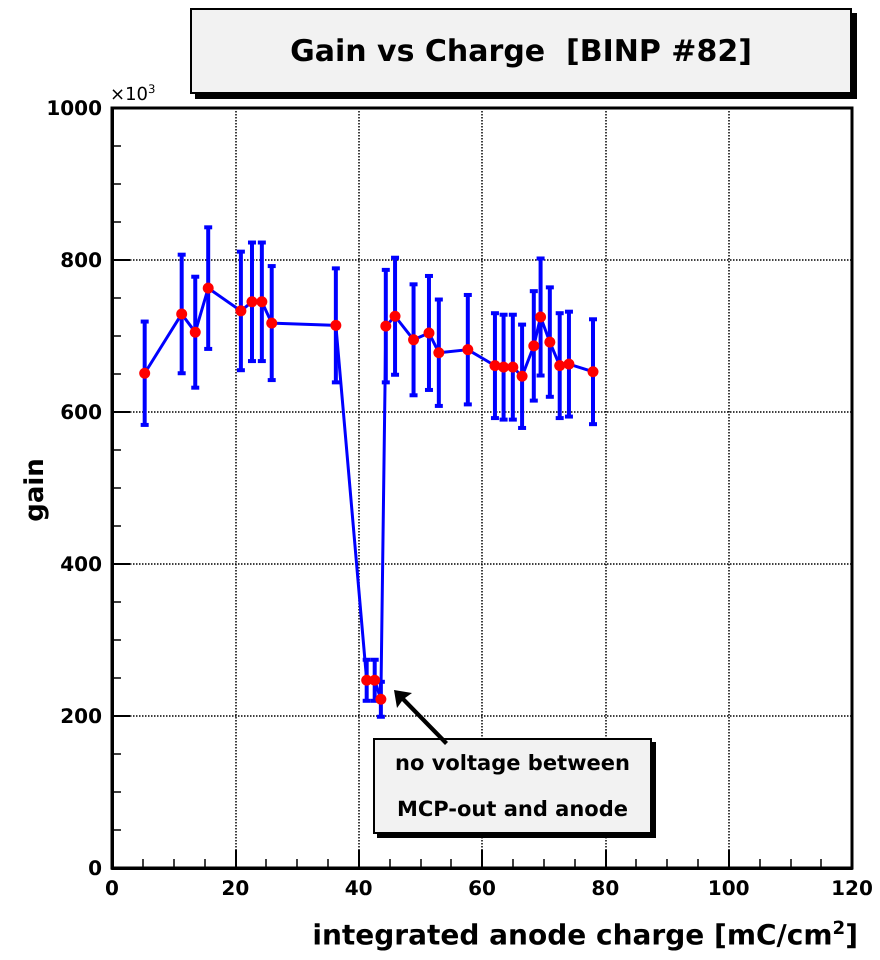  Describe the element at coordinates (81, 716) in the screenshot. I see `y-tick-label: 200` at that location.